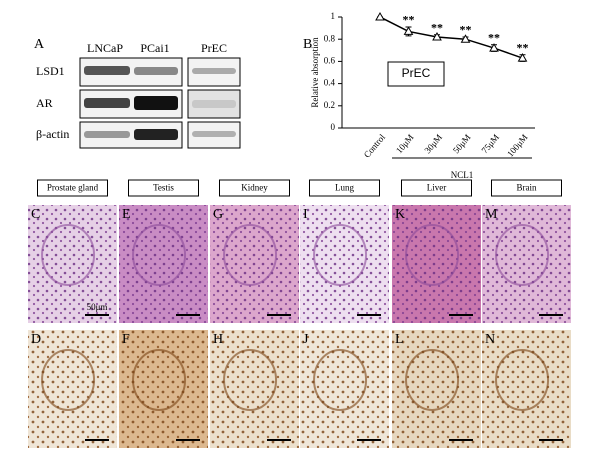 Image resolution: width=600 pixels, height=450 pixels. What do you see at coordinates (306, 339) in the screenshot?
I see `panel-letter: J` at bounding box center [306, 339].